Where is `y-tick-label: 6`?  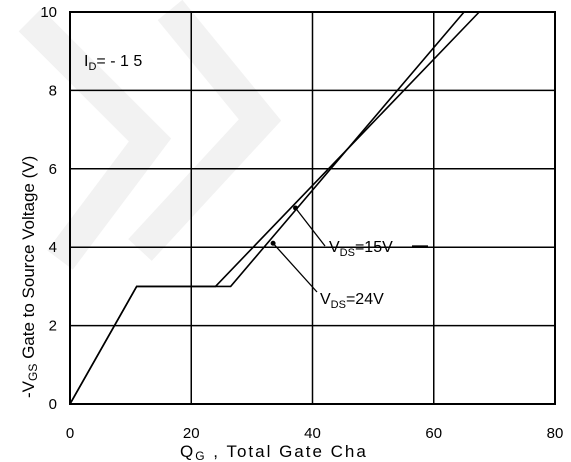
y-tick-label: 6 is located at coordinates (53, 169).